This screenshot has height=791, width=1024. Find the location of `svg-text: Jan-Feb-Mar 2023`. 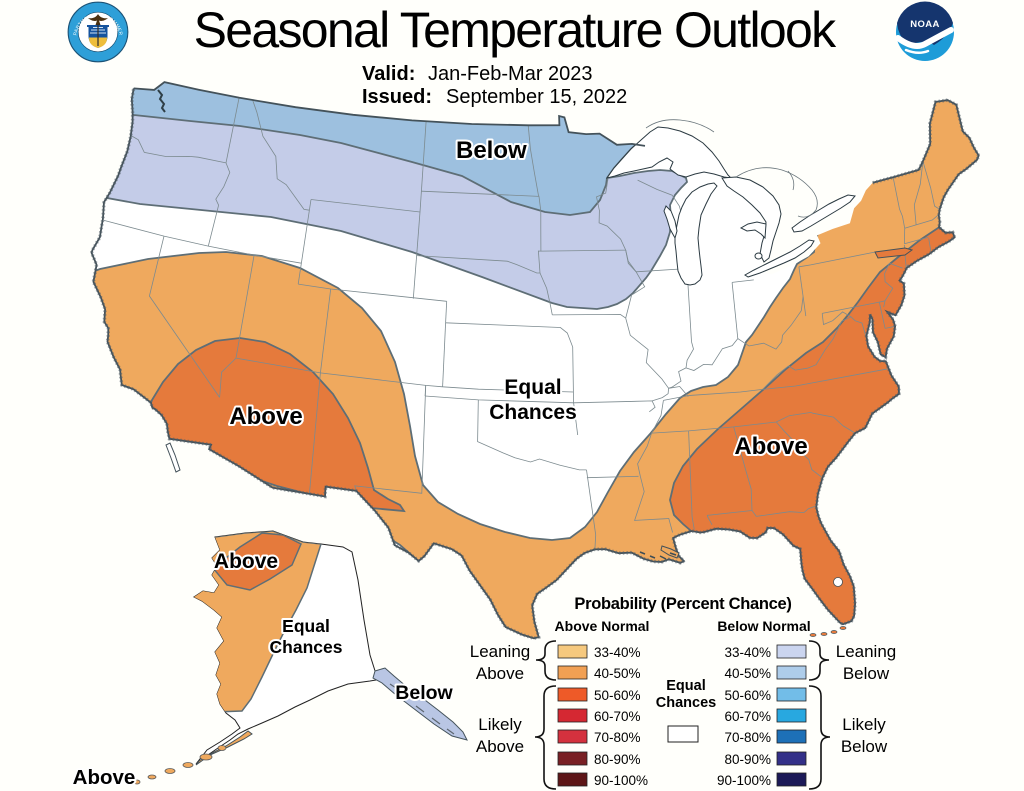

svg-text: Jan-Feb-Mar 2023 is located at coordinates (510, 74).